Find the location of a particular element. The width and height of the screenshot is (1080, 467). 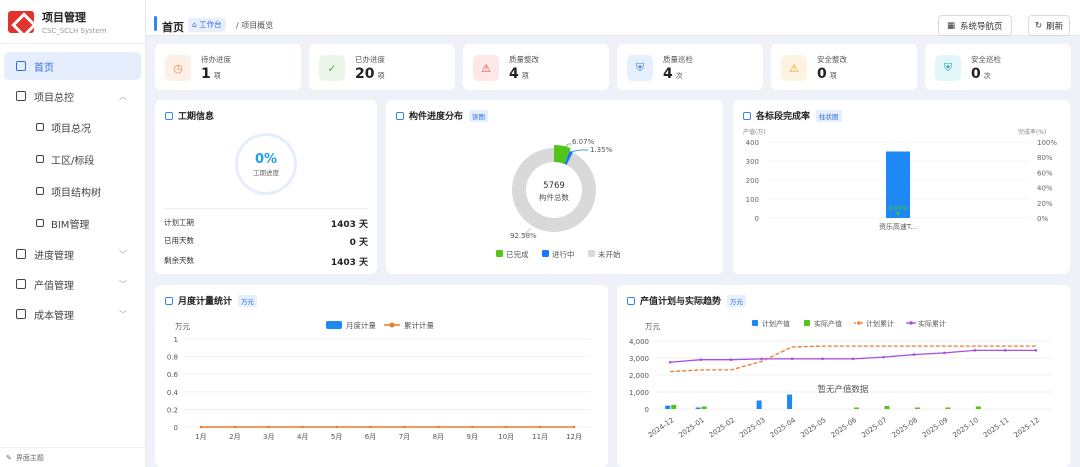

stage-bar is located at coordinates (898, 184).